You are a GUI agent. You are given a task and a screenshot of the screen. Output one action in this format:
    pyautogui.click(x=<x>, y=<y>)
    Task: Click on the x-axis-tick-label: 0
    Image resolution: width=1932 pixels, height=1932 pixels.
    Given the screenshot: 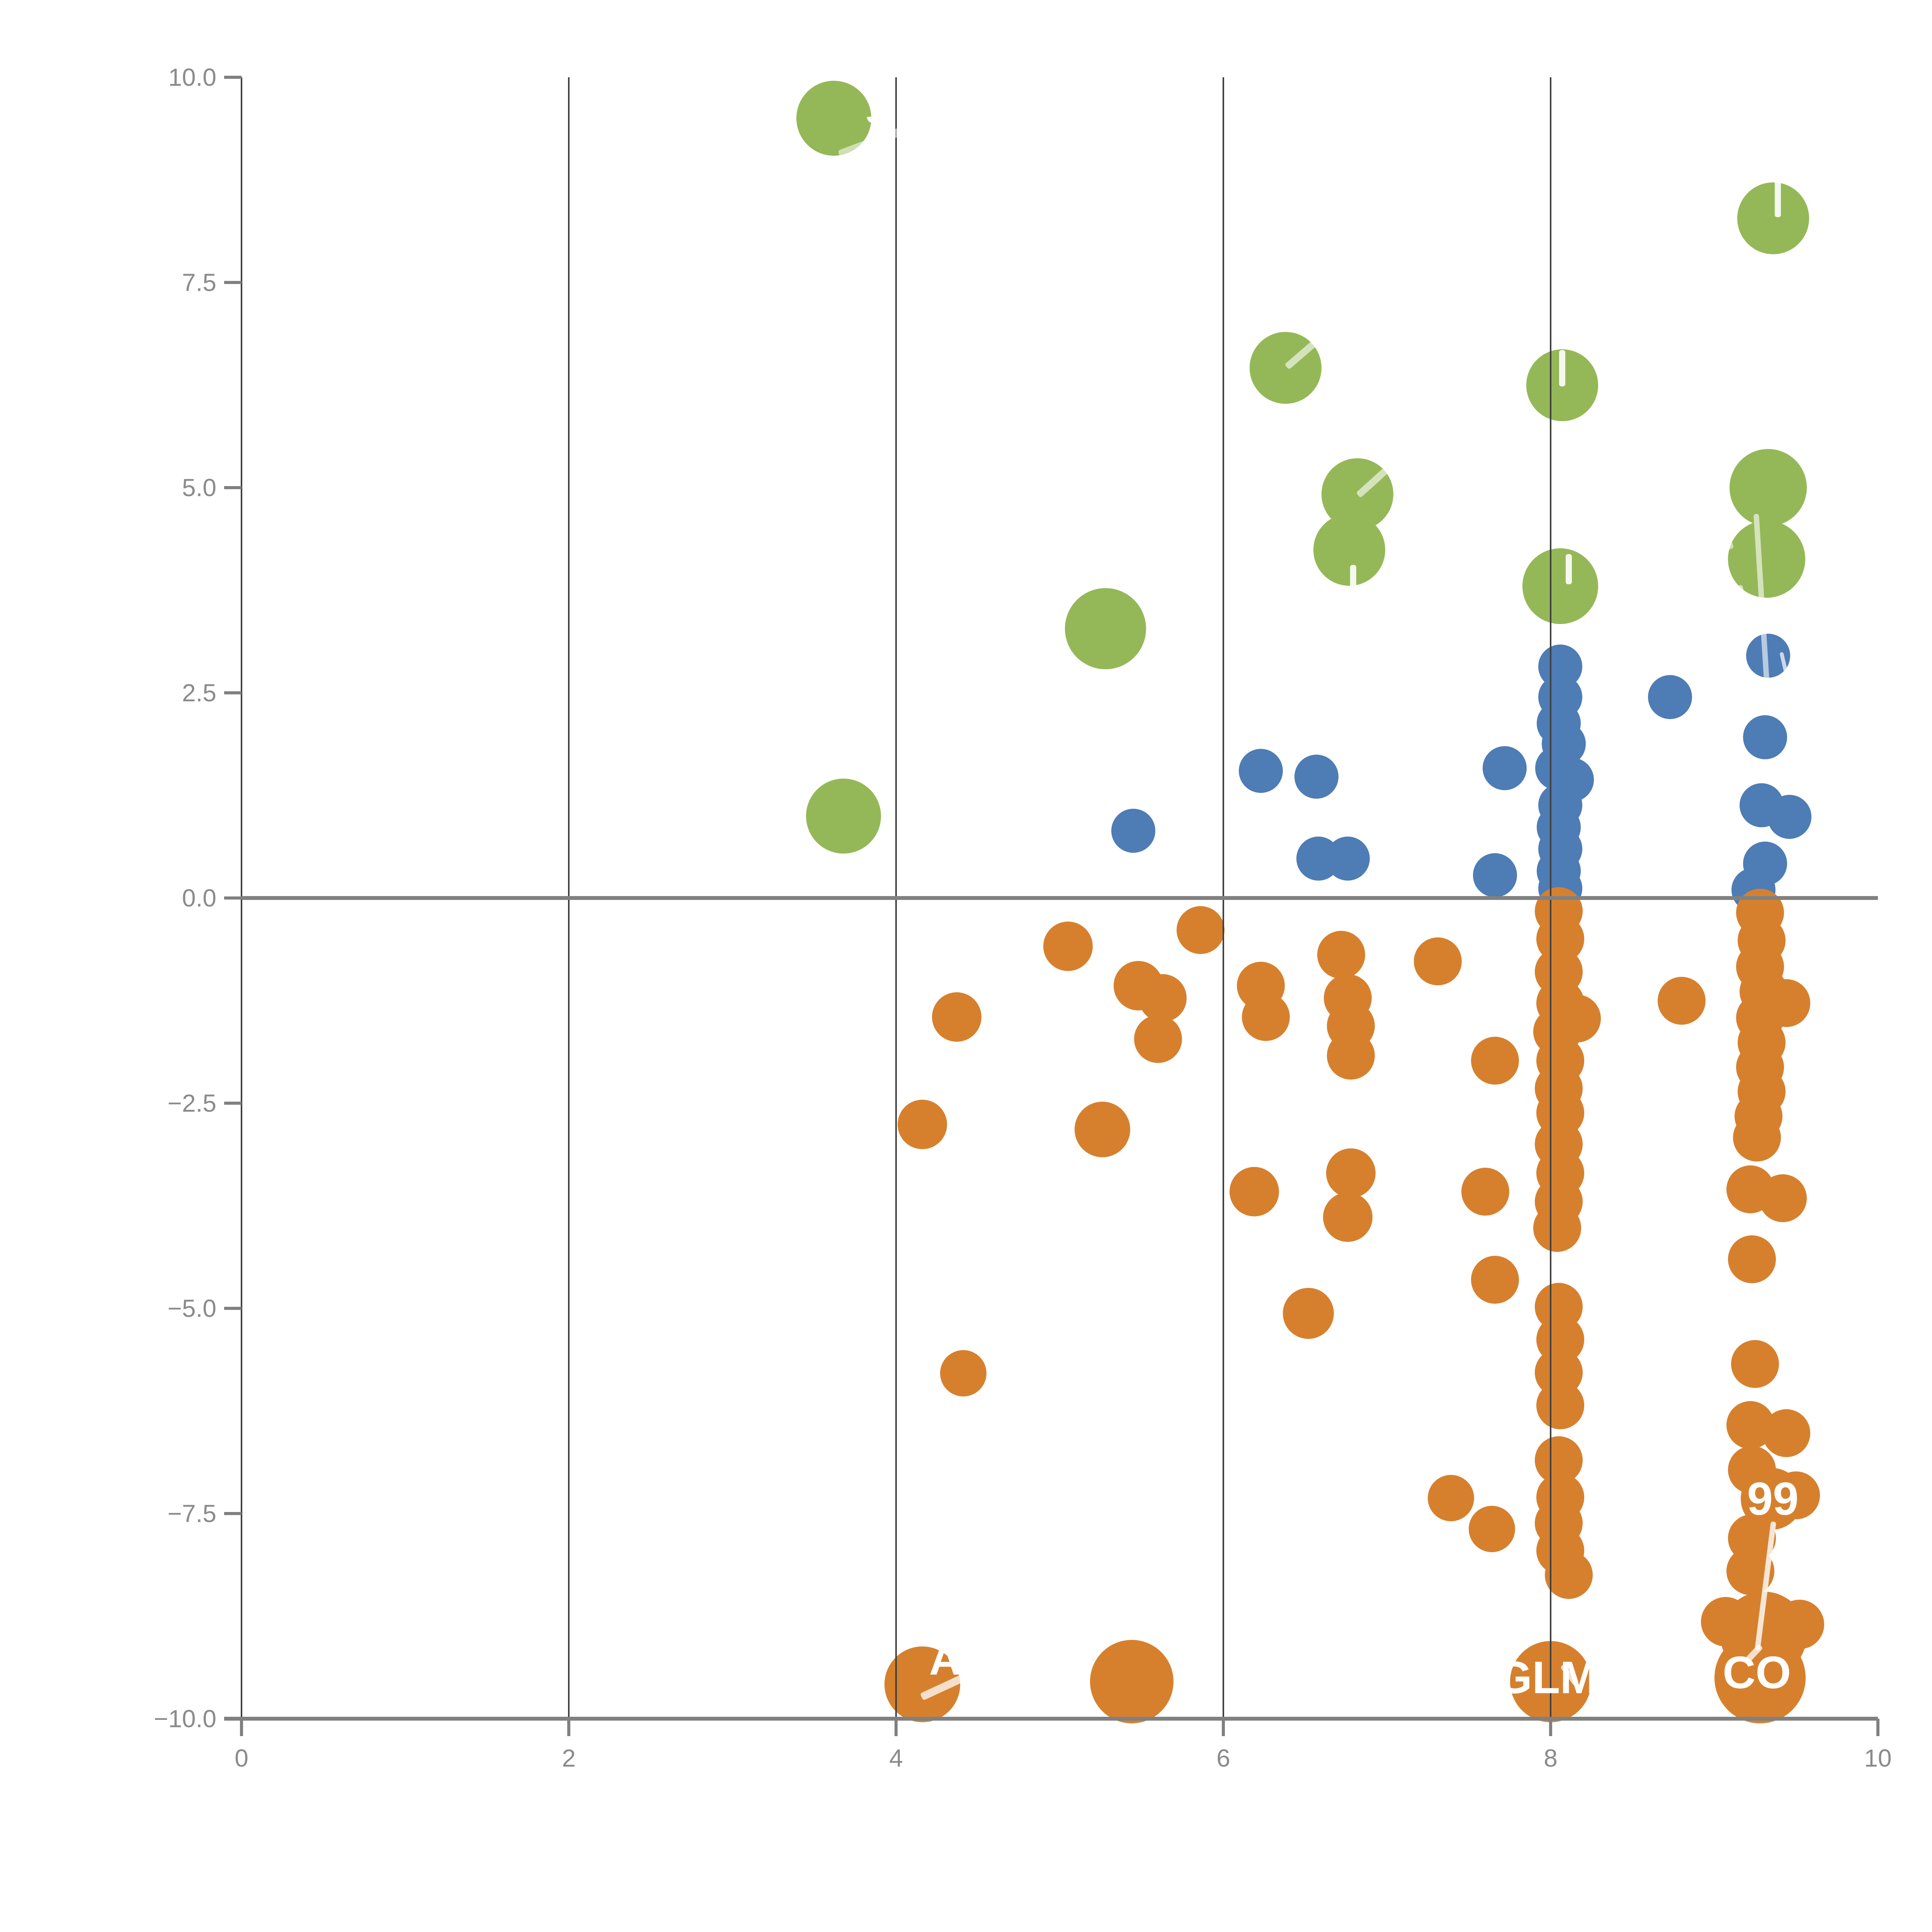 What is the action you would take?
    pyautogui.click(x=241, y=1758)
    